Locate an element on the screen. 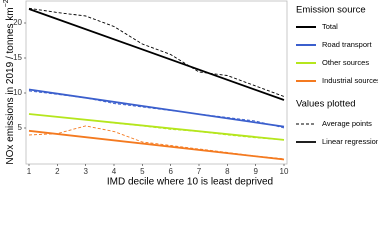 Image resolution: width=378 pixels, height=240 pixels. y-axis-label: NOx emissions in 2019 / tonnes km−2 is located at coordinates (9, 82).